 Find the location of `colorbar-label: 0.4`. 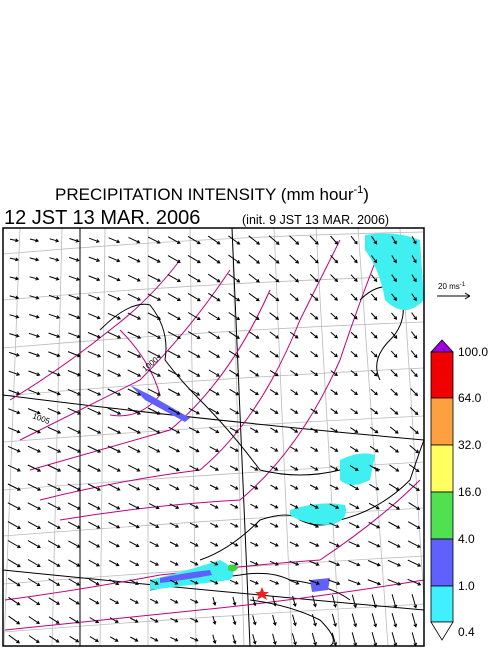

colorbar-label: 0.4 is located at coordinates (466, 632).